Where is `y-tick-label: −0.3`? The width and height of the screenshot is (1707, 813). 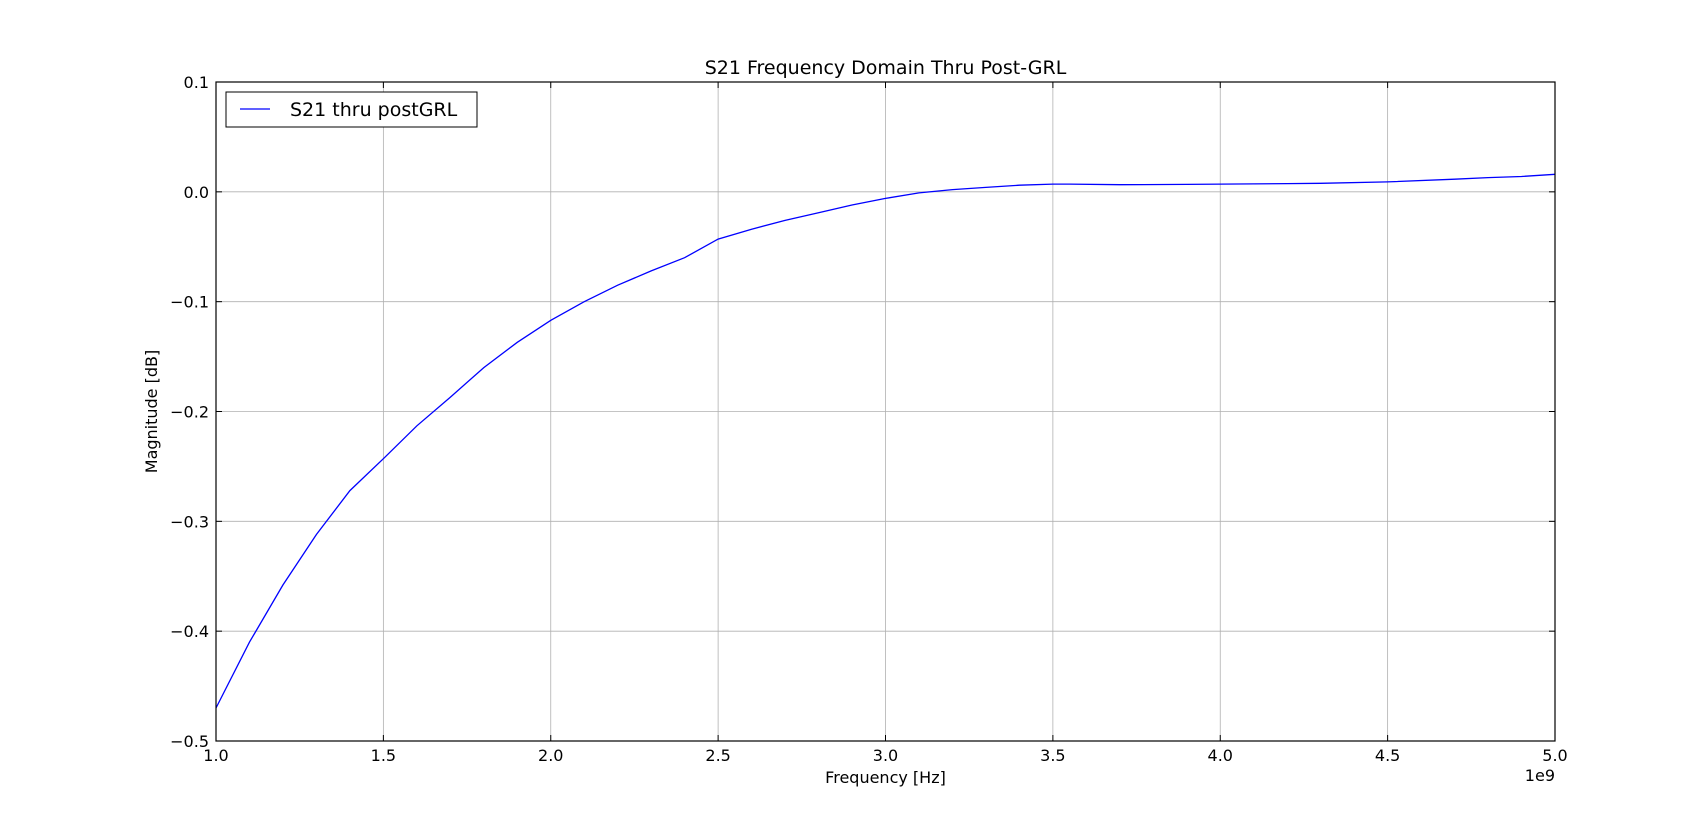
y-tick-label: −0.3 is located at coordinates (189, 521).